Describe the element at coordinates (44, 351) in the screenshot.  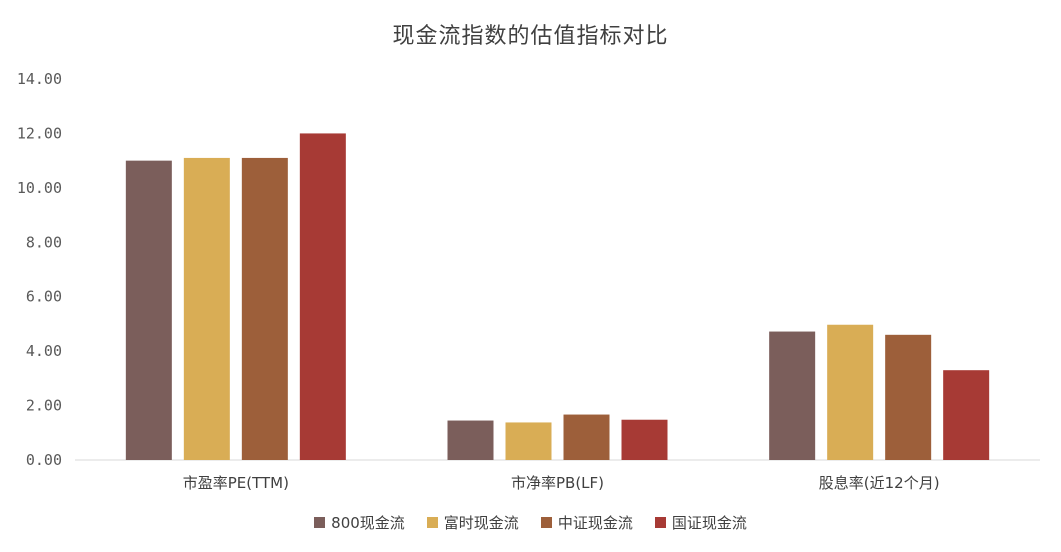
I see `y-tick-label: 4.00` at that location.